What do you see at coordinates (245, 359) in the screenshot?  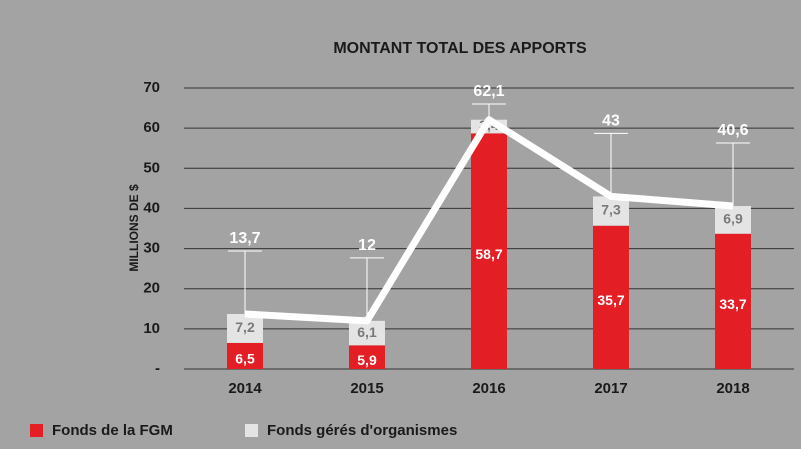 I see `value-label: 6,5` at bounding box center [245, 359].